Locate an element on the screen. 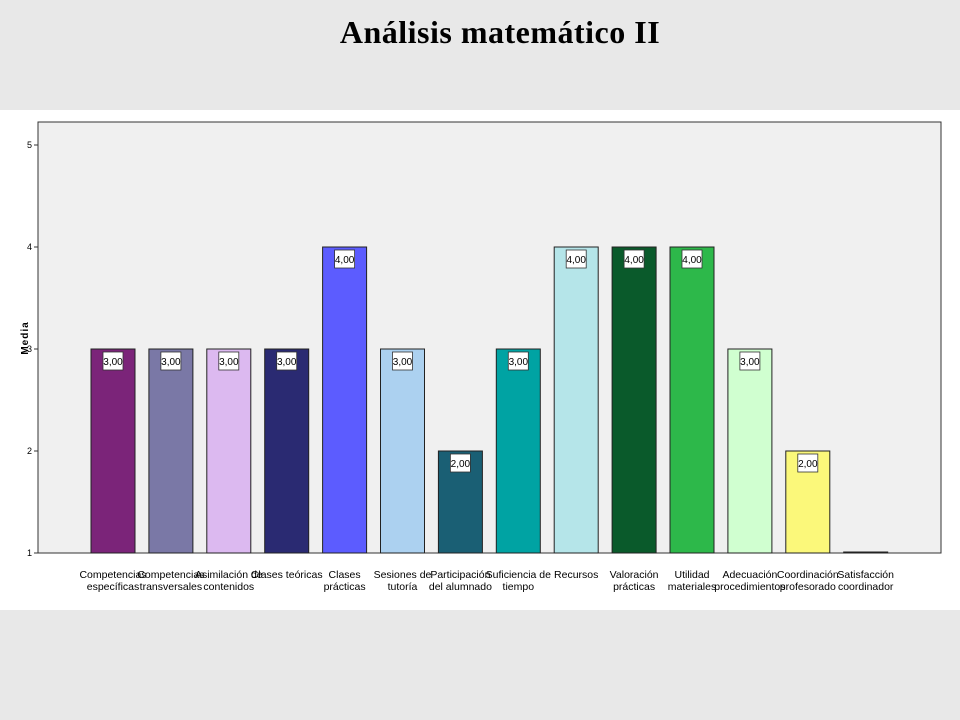 The image size is (960, 720). y-axis: 1 2 3 4 5 is located at coordinates (32, 349).